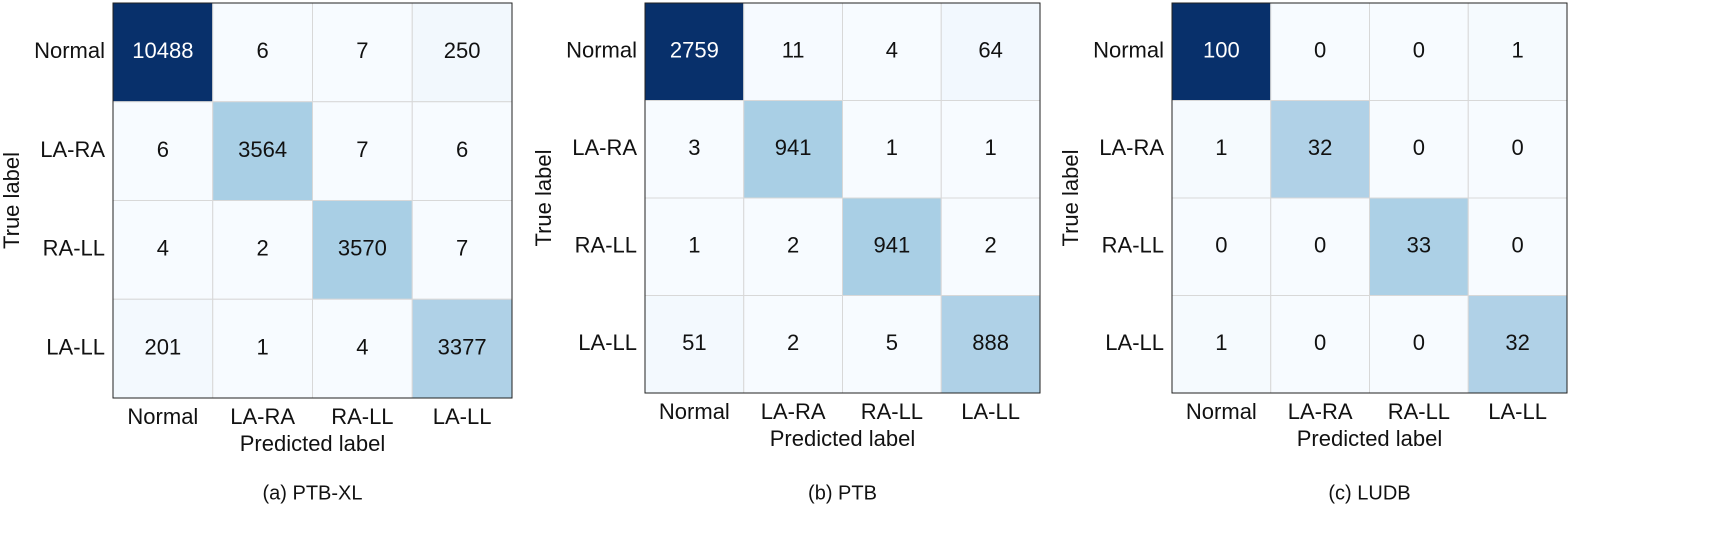 The width and height of the screenshot is (1717, 559). I want to click on cell-label: 51, so click(694, 342).